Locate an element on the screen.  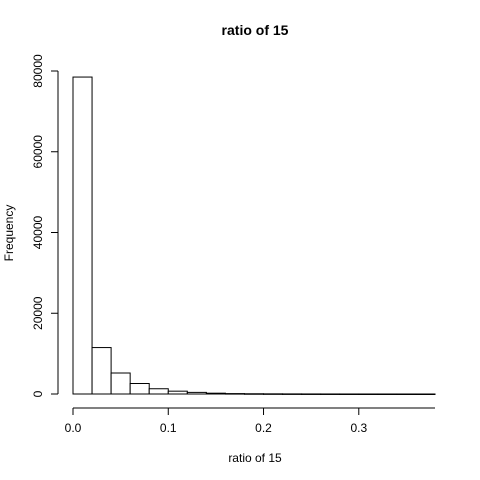
x-axis: 0.0 0.1 0.2 0.3 is located at coordinates (250, 421).